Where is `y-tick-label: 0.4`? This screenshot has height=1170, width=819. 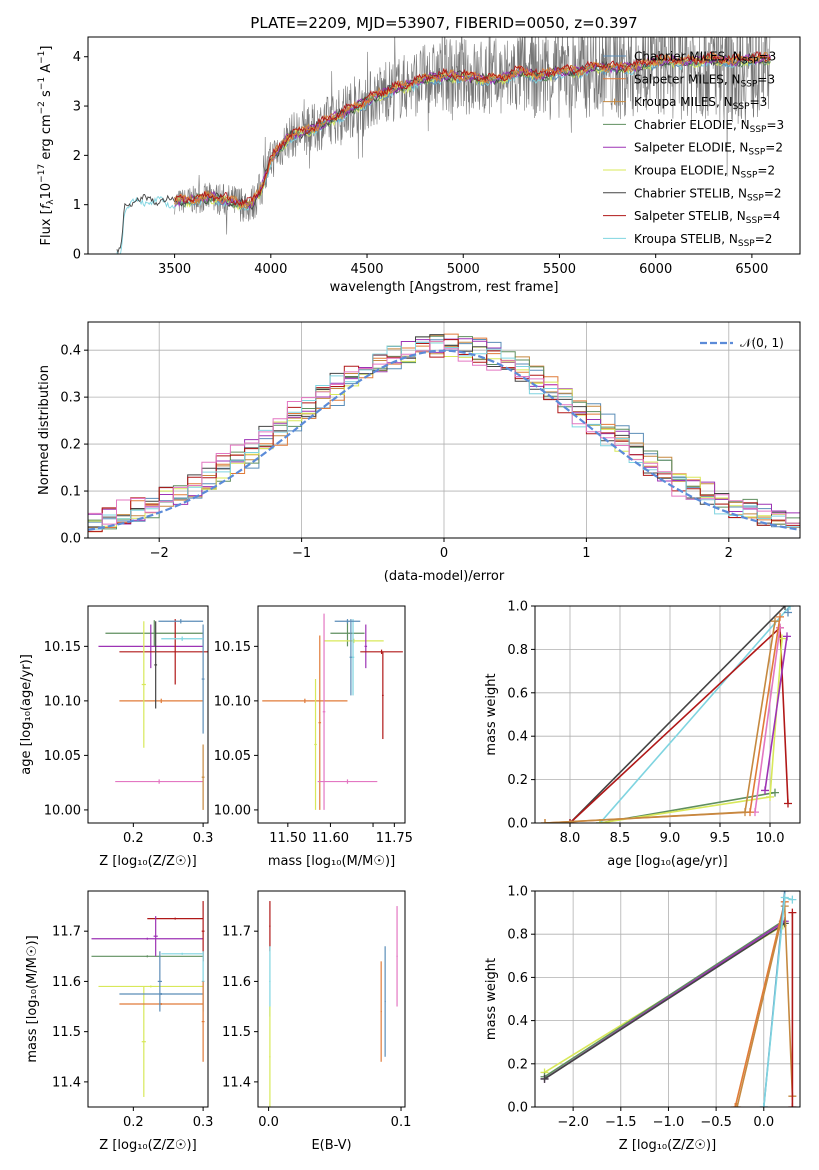 y-tick-label: 0.4 is located at coordinates (70, 351).